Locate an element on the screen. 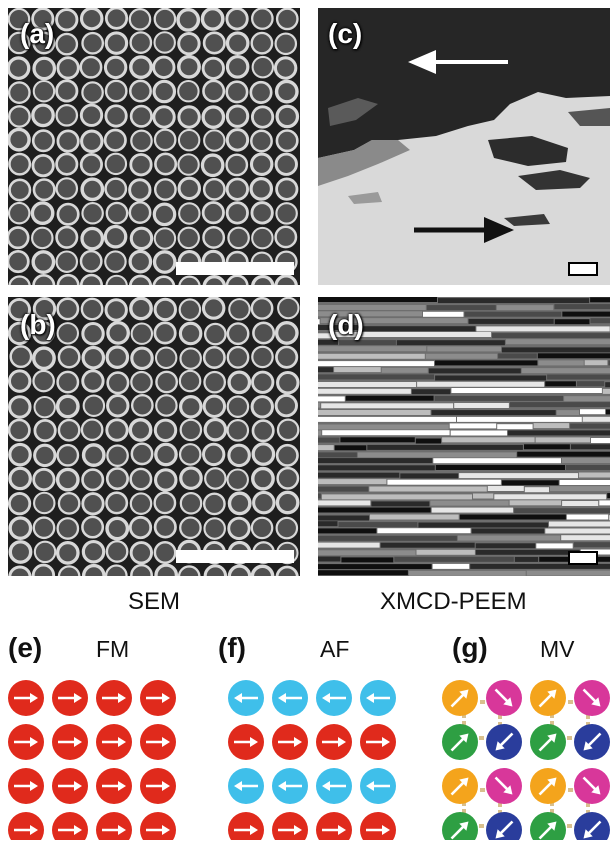 Image resolution: width=610 pixels, height=845 pixels. arrow-left-head is located at coordinates (422, 62).